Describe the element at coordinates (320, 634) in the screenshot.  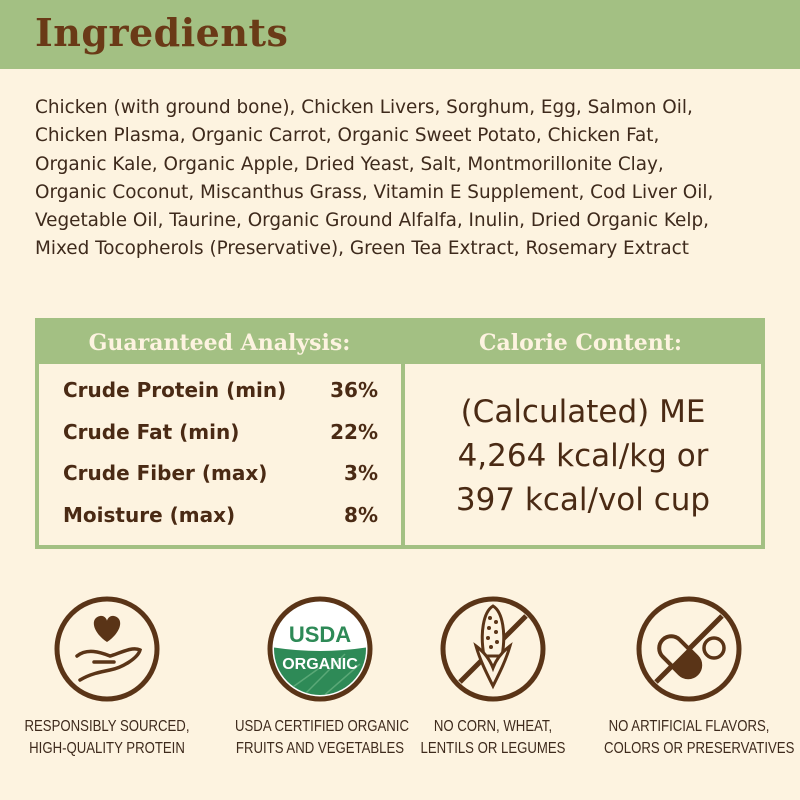
I see `seal-top: USDA` at that location.